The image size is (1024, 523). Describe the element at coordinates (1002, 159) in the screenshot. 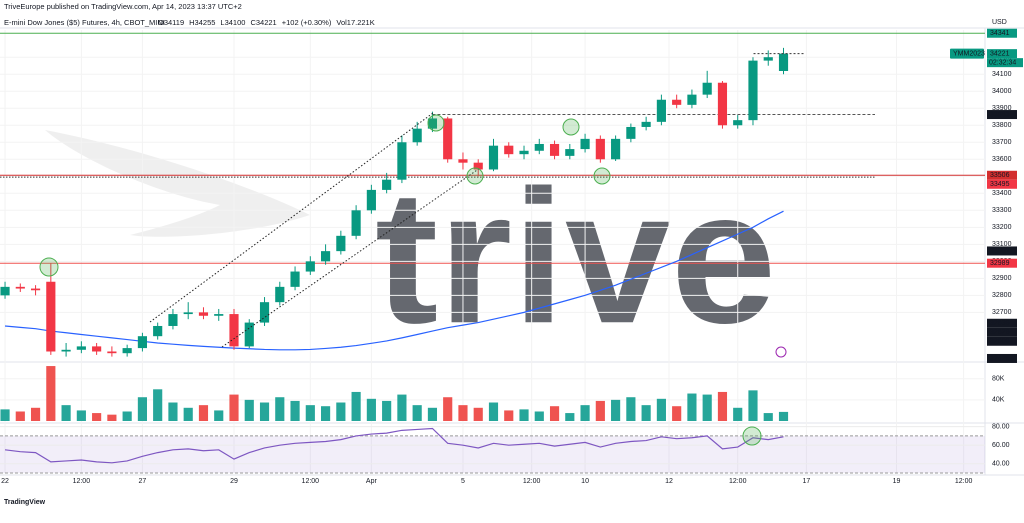

I see `y-tick-label: 33600` at that location.